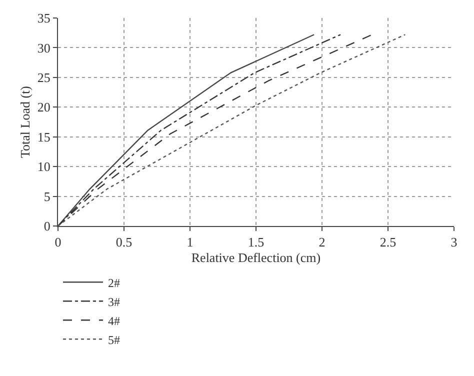 This screenshot has height=376, width=474. What do you see at coordinates (47, 196) in the screenshot?
I see `y-tick-label: 5` at bounding box center [47, 196].